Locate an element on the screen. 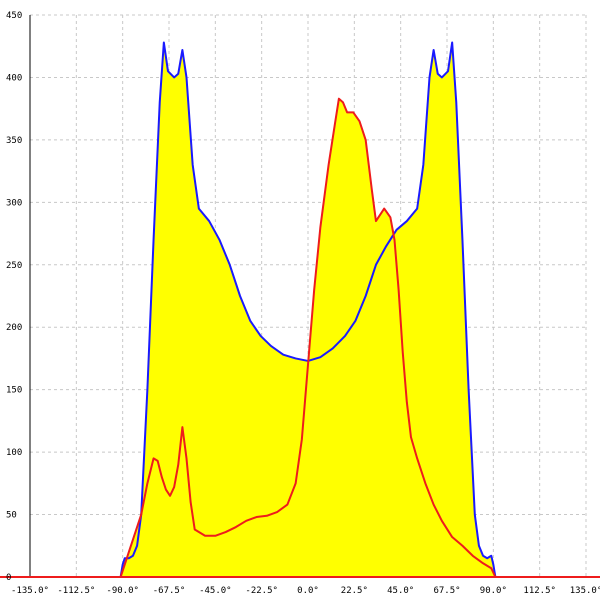 The height and width of the screenshot is (600, 600). y-tick-label: 400 is located at coordinates (14, 78).